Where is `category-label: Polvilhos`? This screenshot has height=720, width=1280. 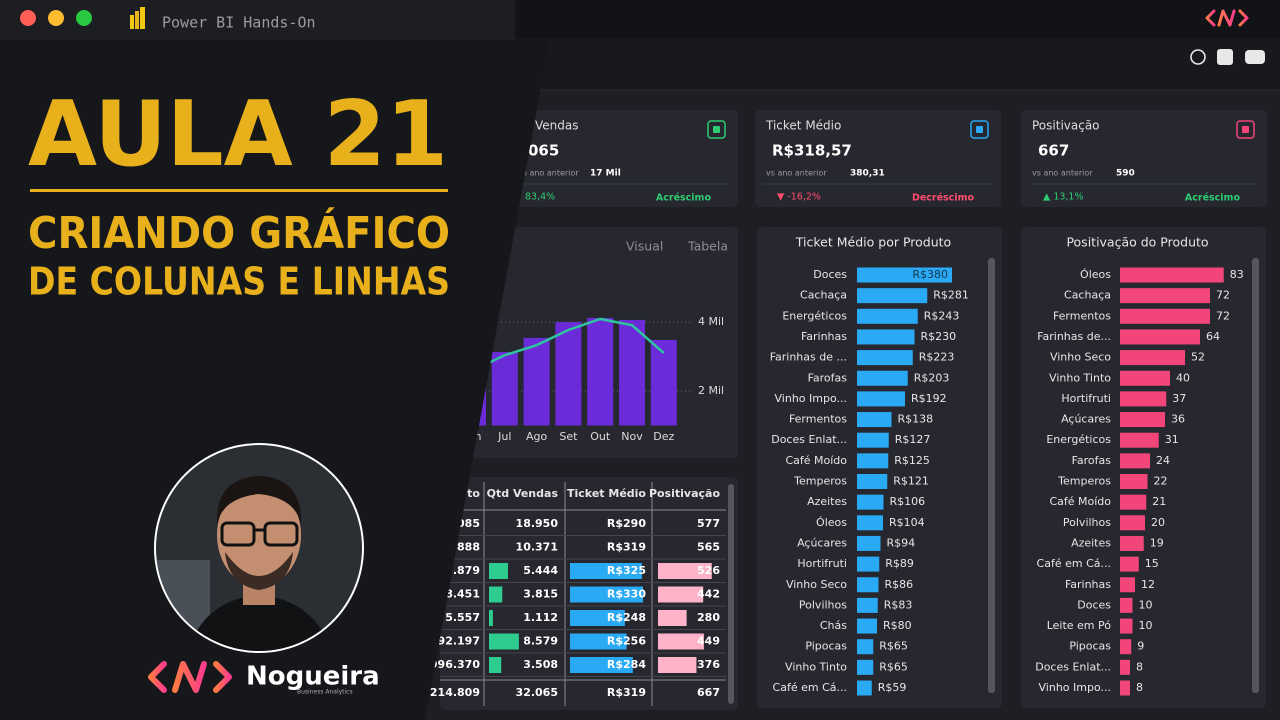 category-label: Polvilhos is located at coordinates (823, 604).